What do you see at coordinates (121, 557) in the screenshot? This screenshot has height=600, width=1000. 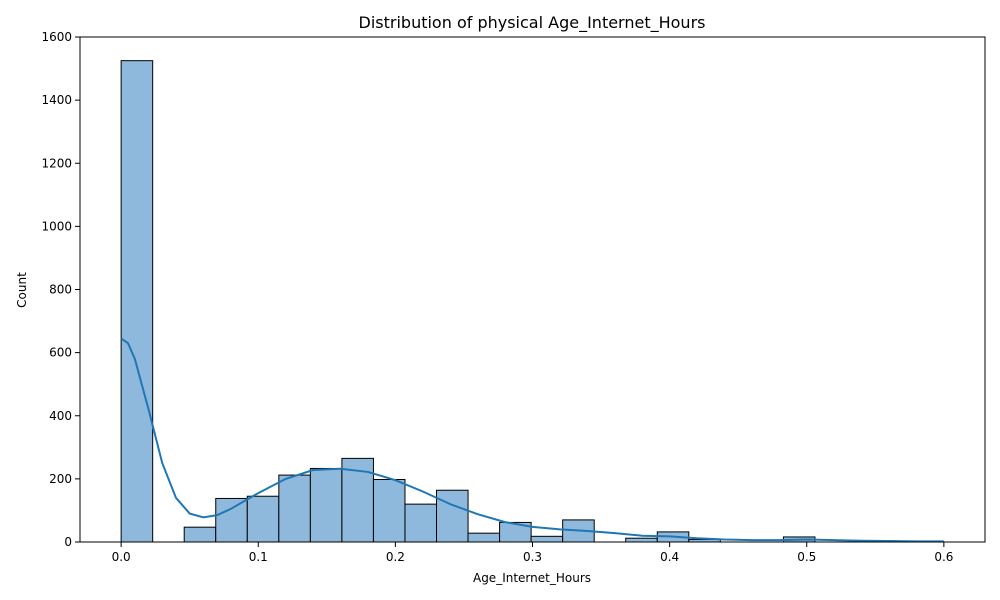 I see `x-tick-label: 0.0` at bounding box center [121, 557].